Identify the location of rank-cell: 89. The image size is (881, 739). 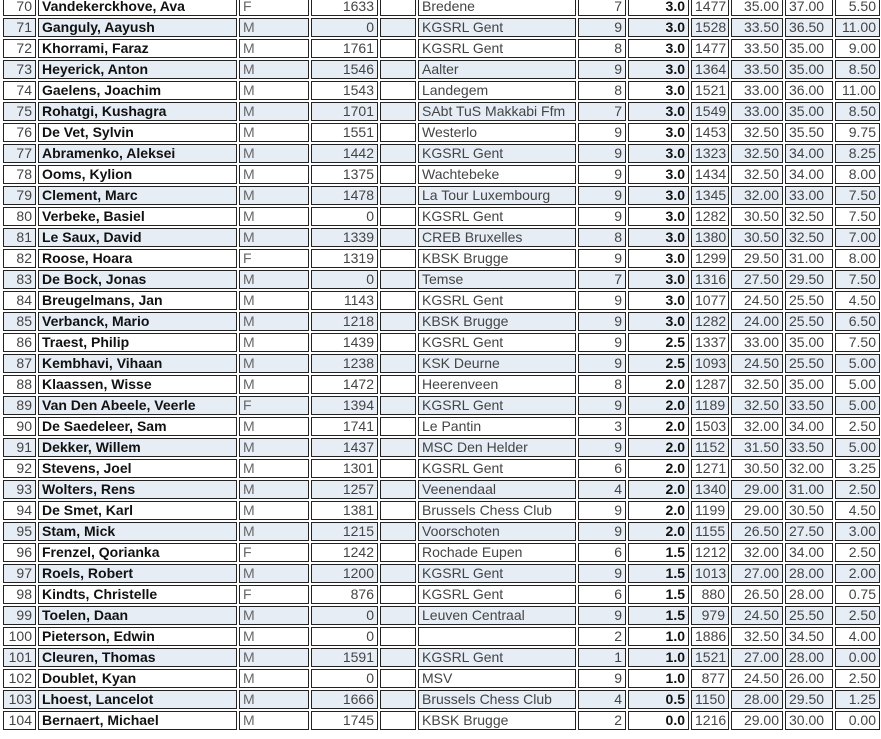
(19, 405).